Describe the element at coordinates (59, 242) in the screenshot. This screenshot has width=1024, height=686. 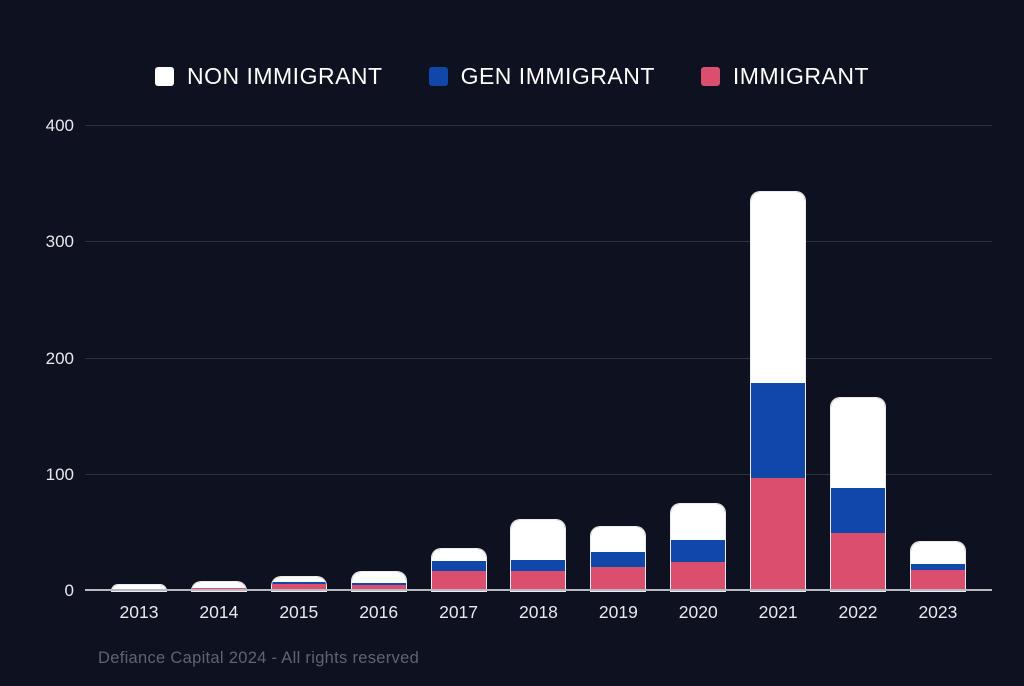
I see `y-tick-label-300: 300` at that location.